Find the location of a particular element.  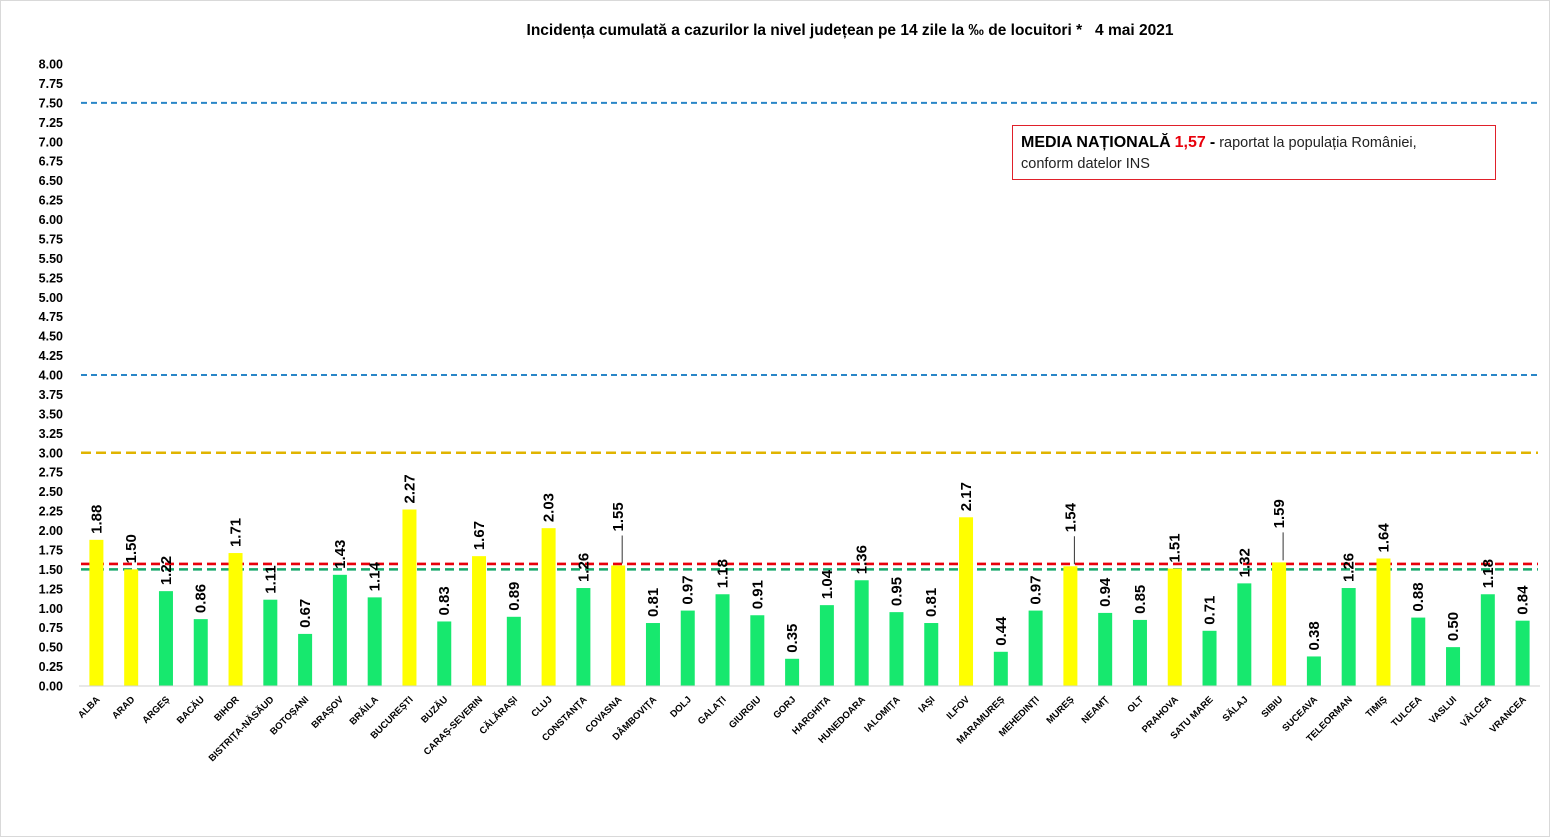

y-tick-label: 0.00 is located at coordinates (51, 687).